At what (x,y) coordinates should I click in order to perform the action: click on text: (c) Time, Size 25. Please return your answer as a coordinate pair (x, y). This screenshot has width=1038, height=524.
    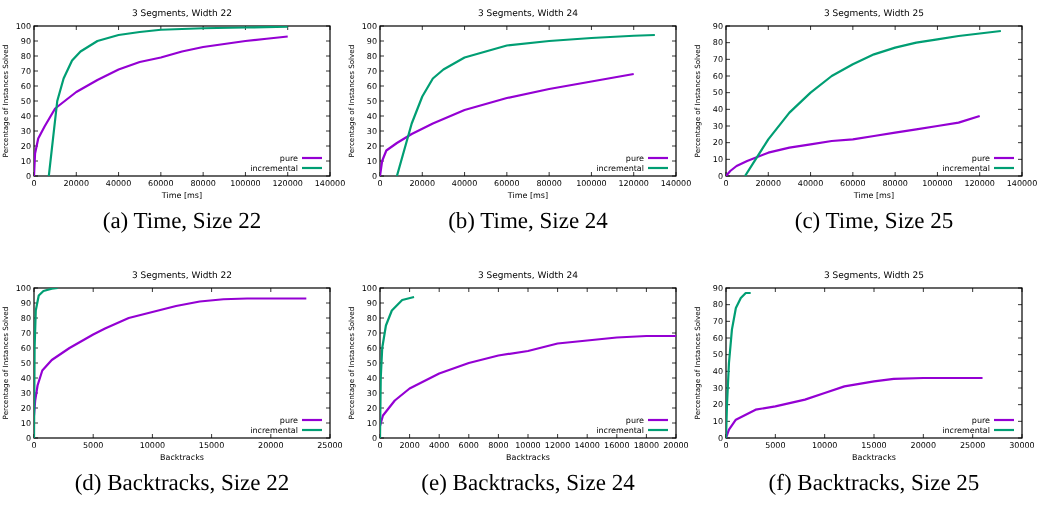
    Looking at the image, I should click on (874, 222).